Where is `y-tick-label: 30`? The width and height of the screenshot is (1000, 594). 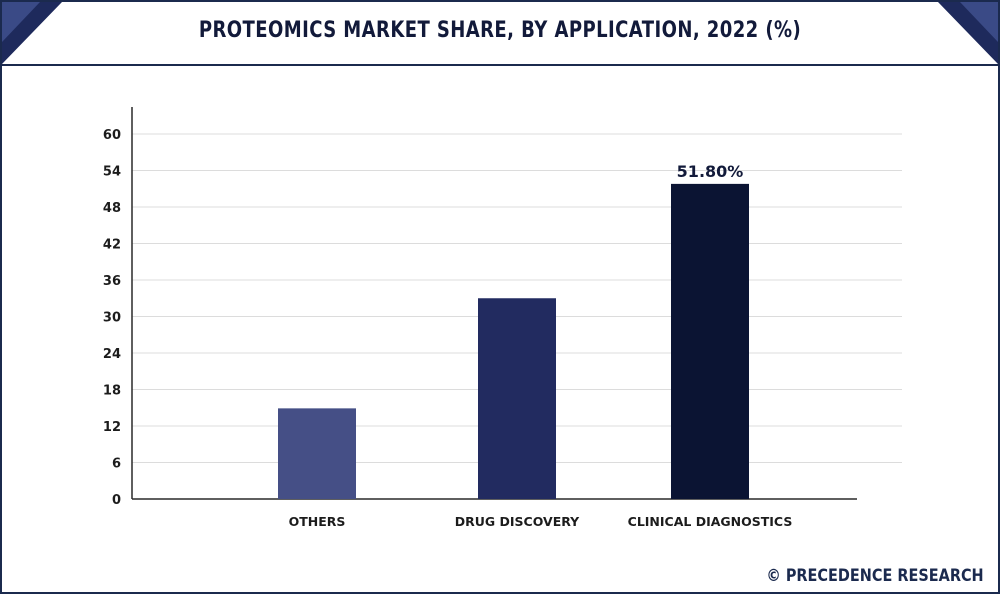 y-tick-label: 30 is located at coordinates (112, 318).